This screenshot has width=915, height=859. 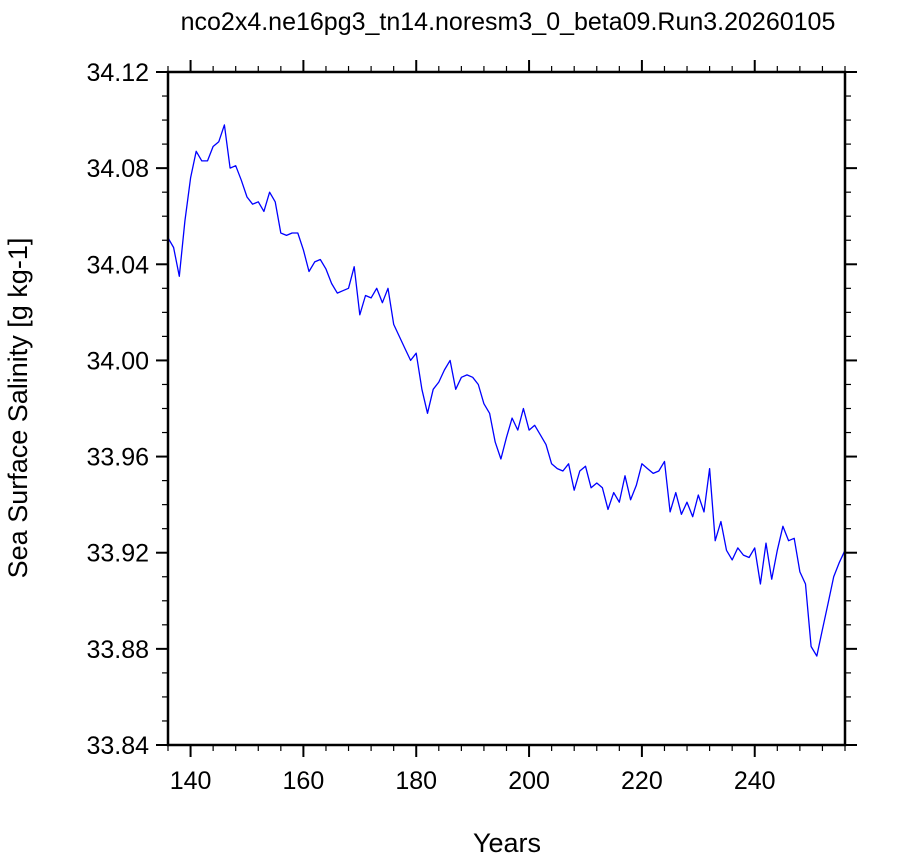 What do you see at coordinates (191, 781) in the screenshot?
I see `x-tick-label: 140` at bounding box center [191, 781].